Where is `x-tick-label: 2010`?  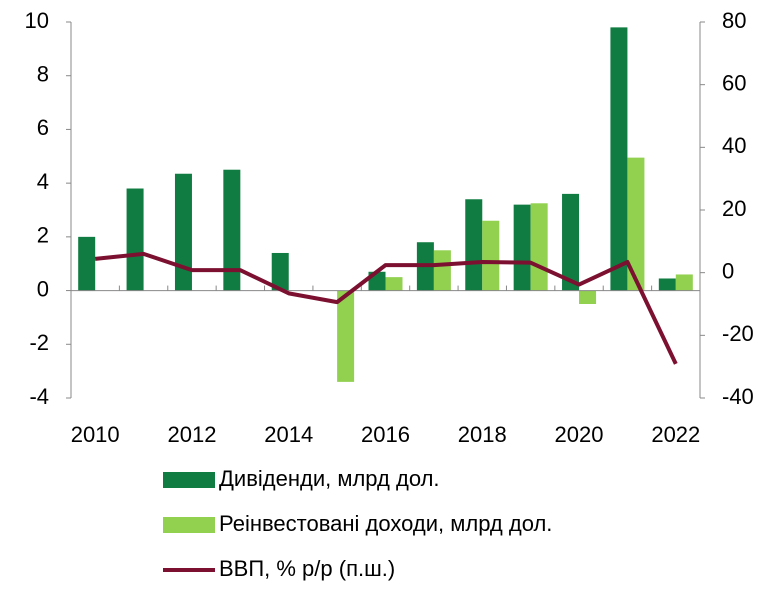
x-tick-label: 2010 is located at coordinates (95, 434).